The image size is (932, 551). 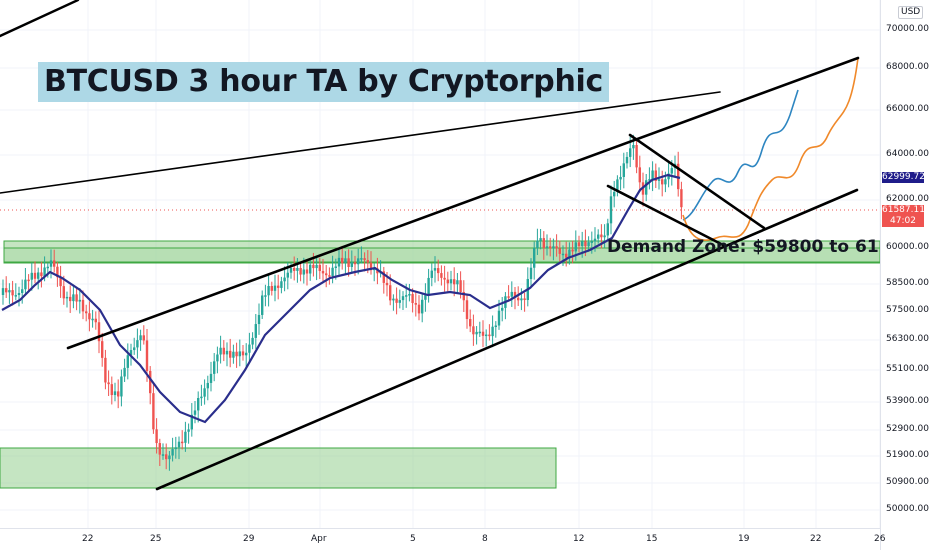 What do you see at coordinates (907, 339) in the screenshot?
I see `y-tick-label: 56300.00` at bounding box center [907, 339].